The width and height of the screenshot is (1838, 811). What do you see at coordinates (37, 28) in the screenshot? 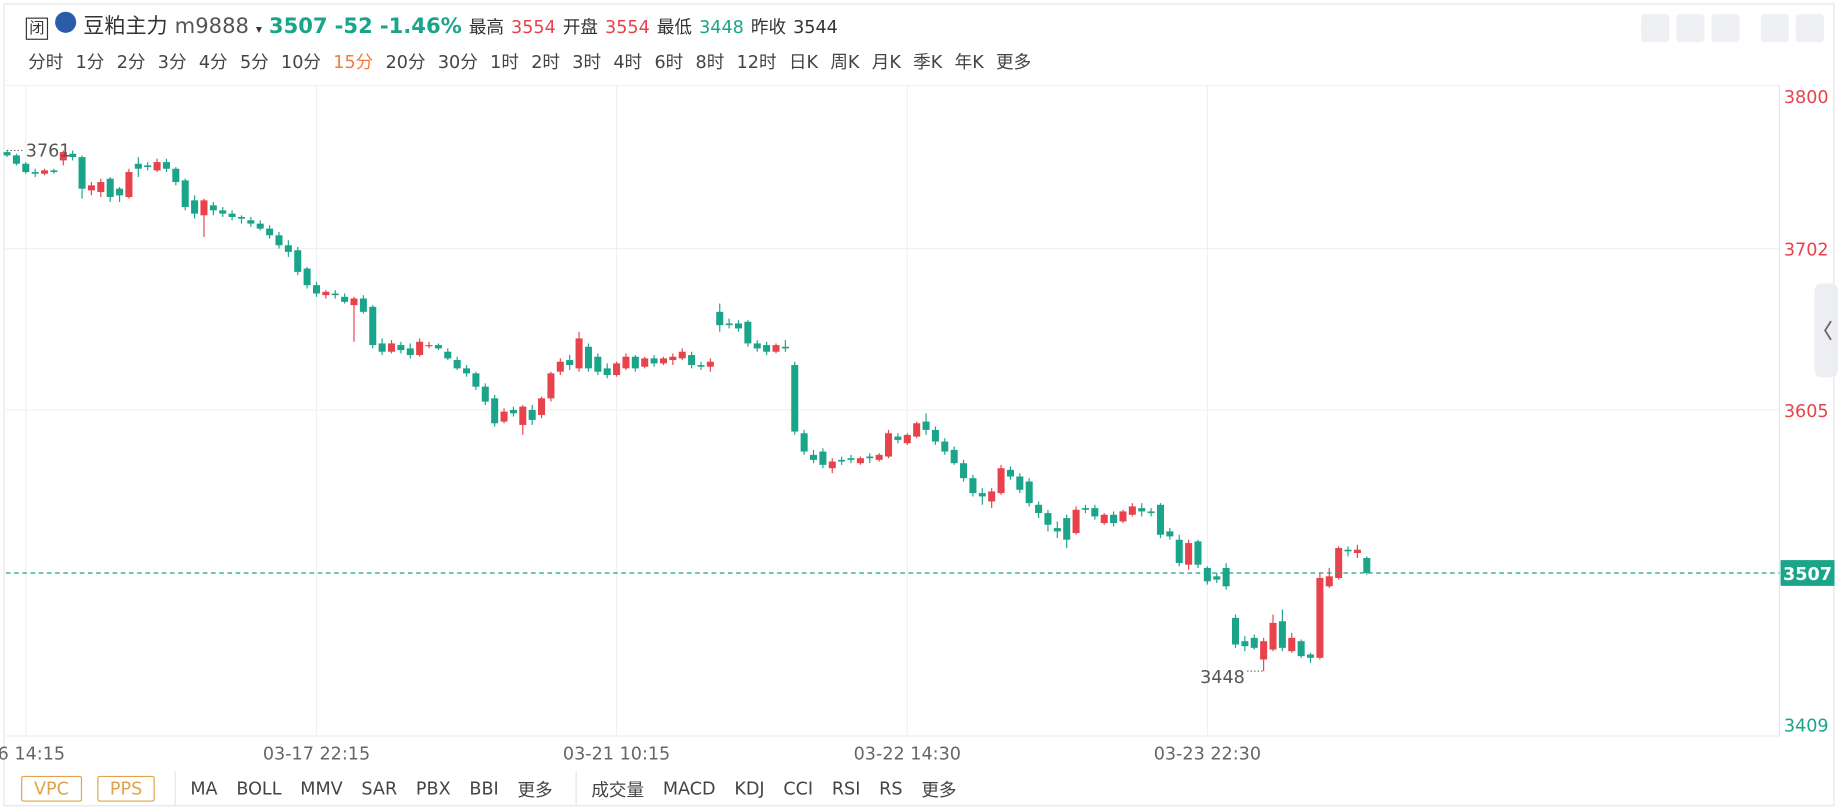
I see `status-icon: 闭` at bounding box center [37, 28].